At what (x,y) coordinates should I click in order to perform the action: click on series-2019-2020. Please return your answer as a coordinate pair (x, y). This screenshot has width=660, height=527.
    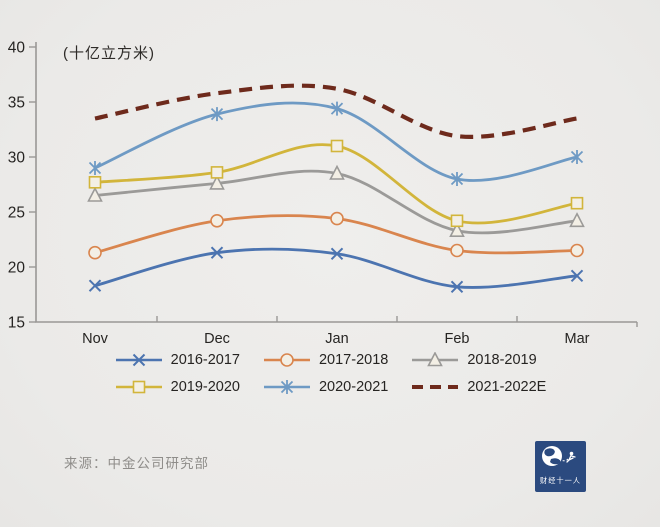
    Looking at the image, I should click on (336, 183).